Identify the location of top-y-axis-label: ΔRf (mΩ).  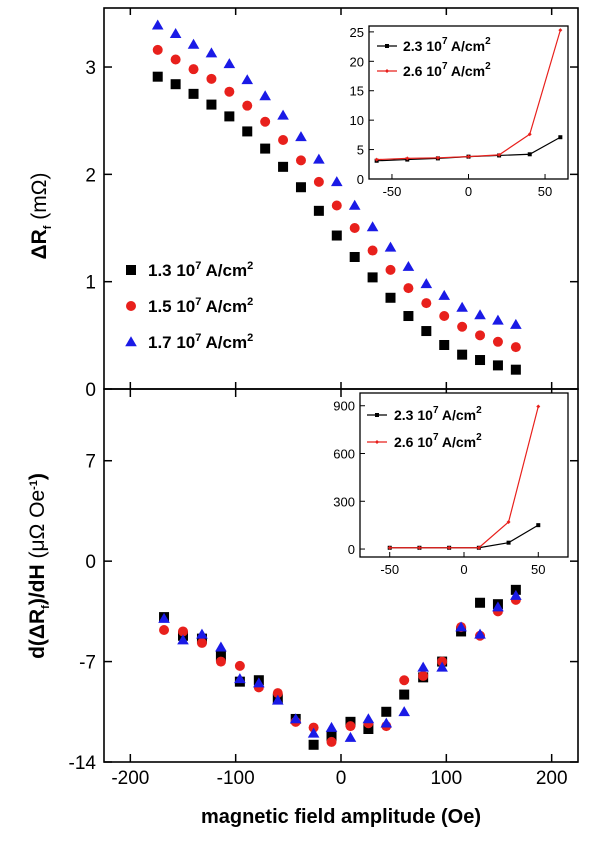
(41, 216).